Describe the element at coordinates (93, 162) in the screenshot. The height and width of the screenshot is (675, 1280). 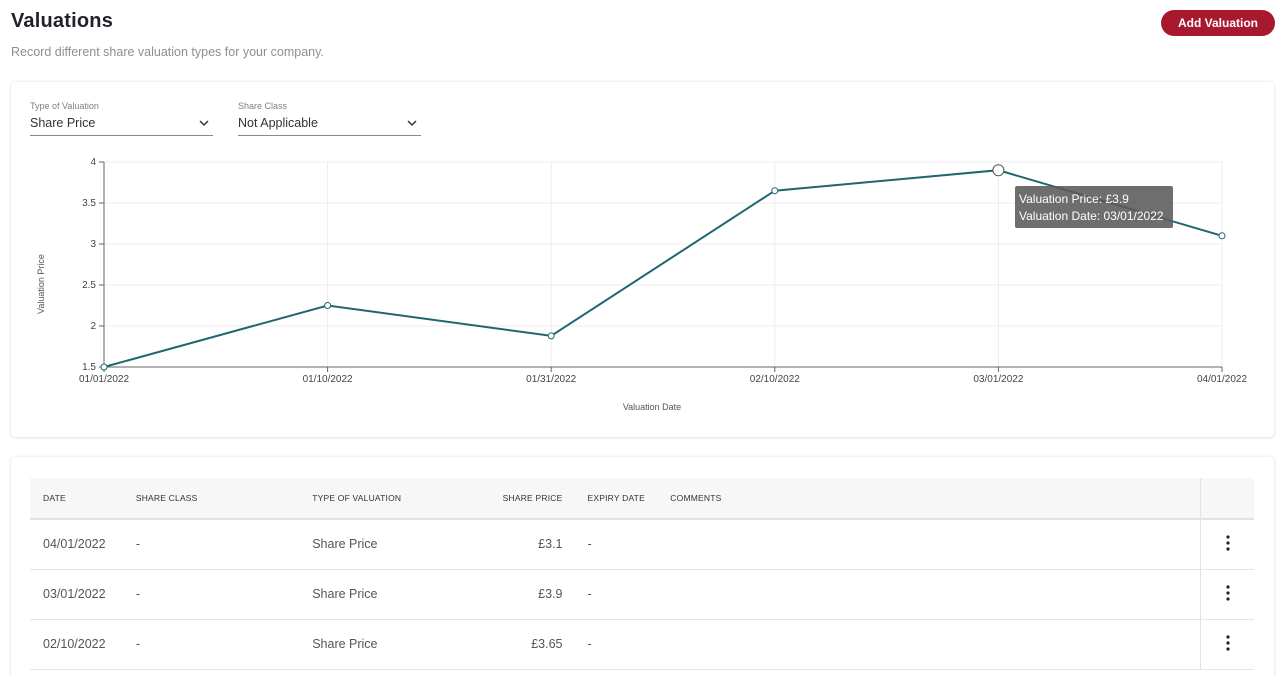
I see `y-tick-label: 4` at that location.